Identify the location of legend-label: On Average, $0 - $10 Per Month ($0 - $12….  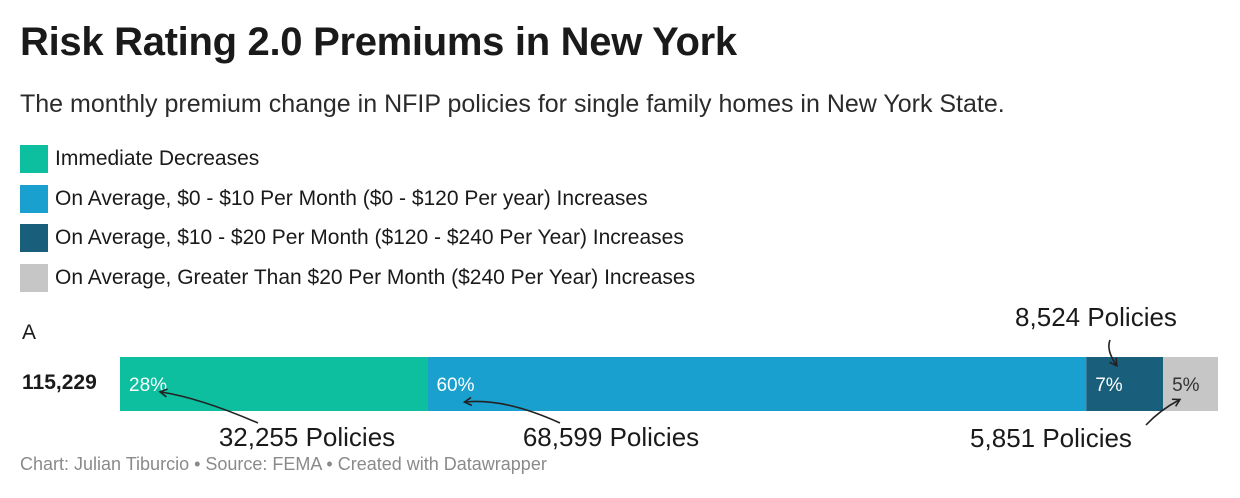
(351, 198).